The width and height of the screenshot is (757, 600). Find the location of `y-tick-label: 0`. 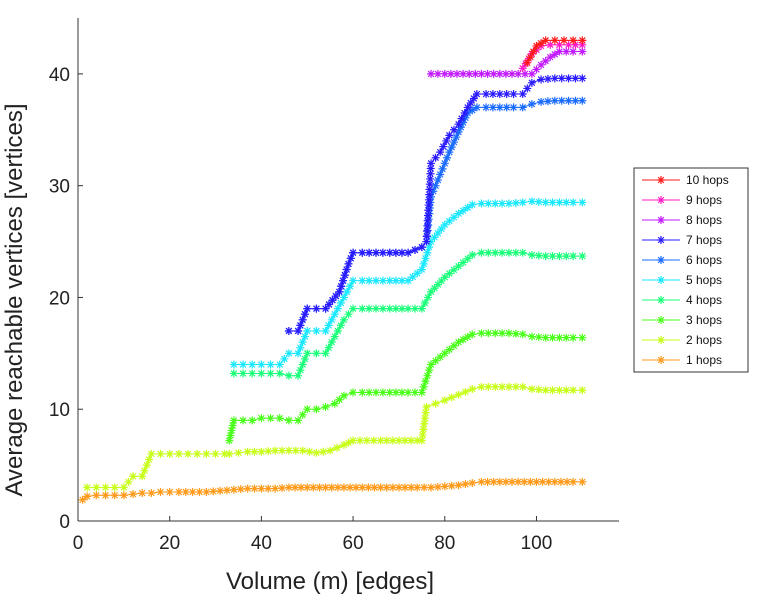

y-tick-label: 0 is located at coordinates (64, 522).